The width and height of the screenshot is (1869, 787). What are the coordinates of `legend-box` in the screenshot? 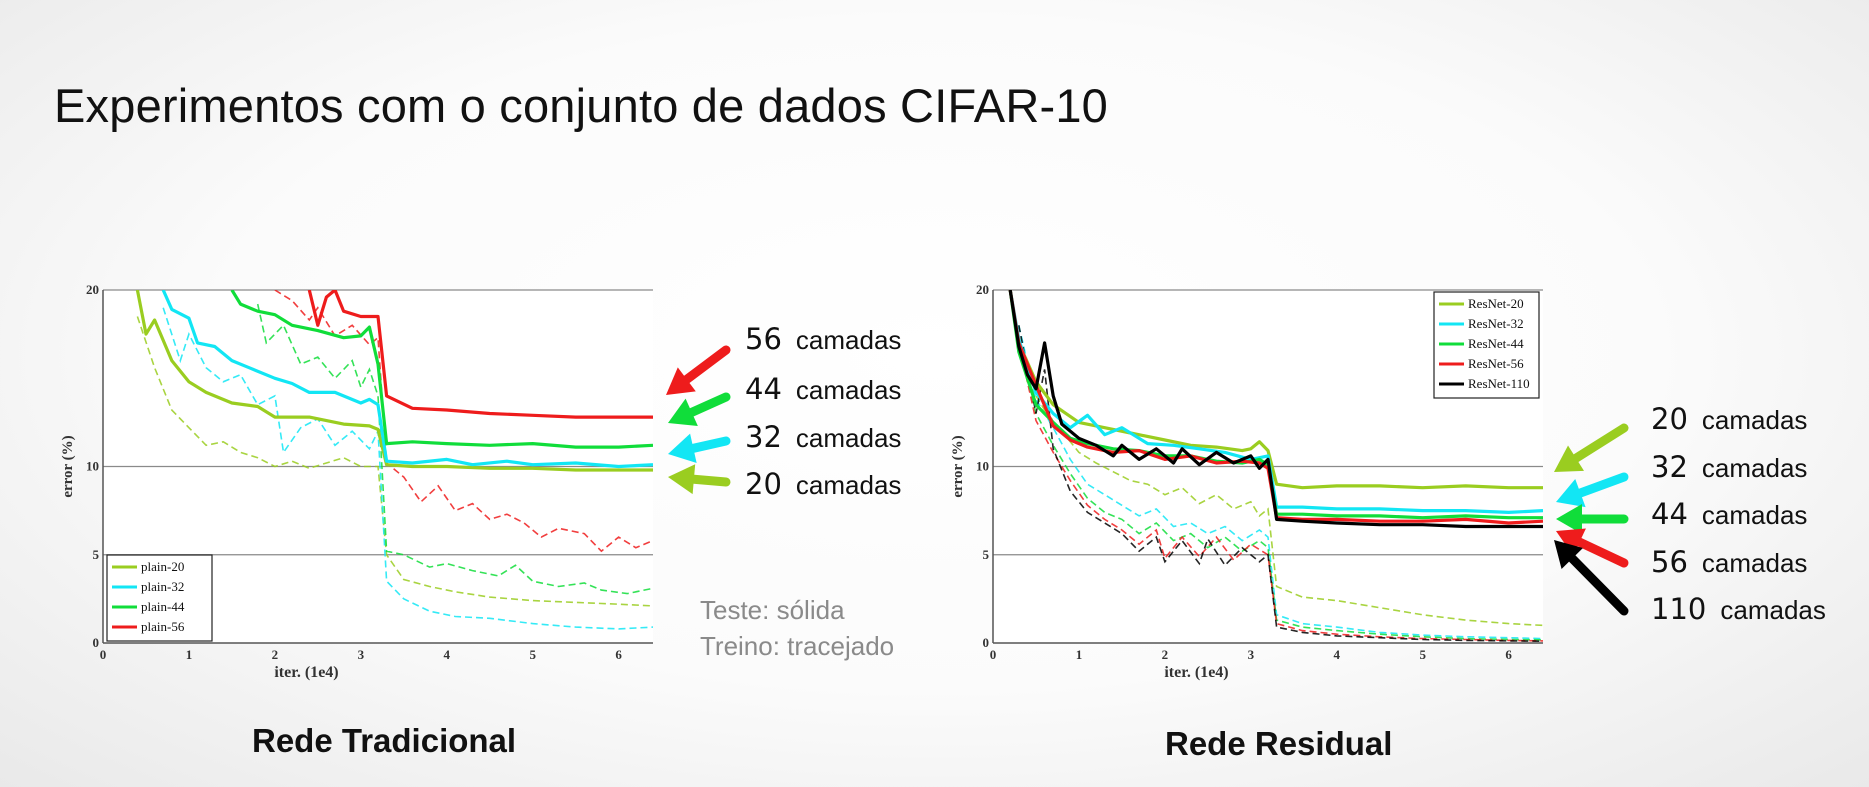 It's located at (1486, 345).